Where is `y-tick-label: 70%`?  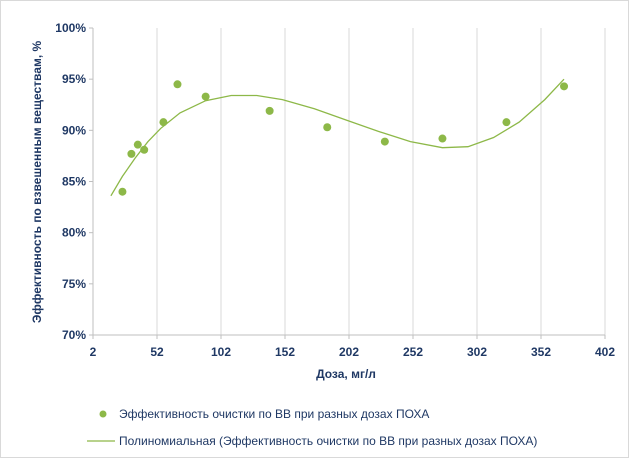 y-tick-label: 70% is located at coordinates (74, 335).